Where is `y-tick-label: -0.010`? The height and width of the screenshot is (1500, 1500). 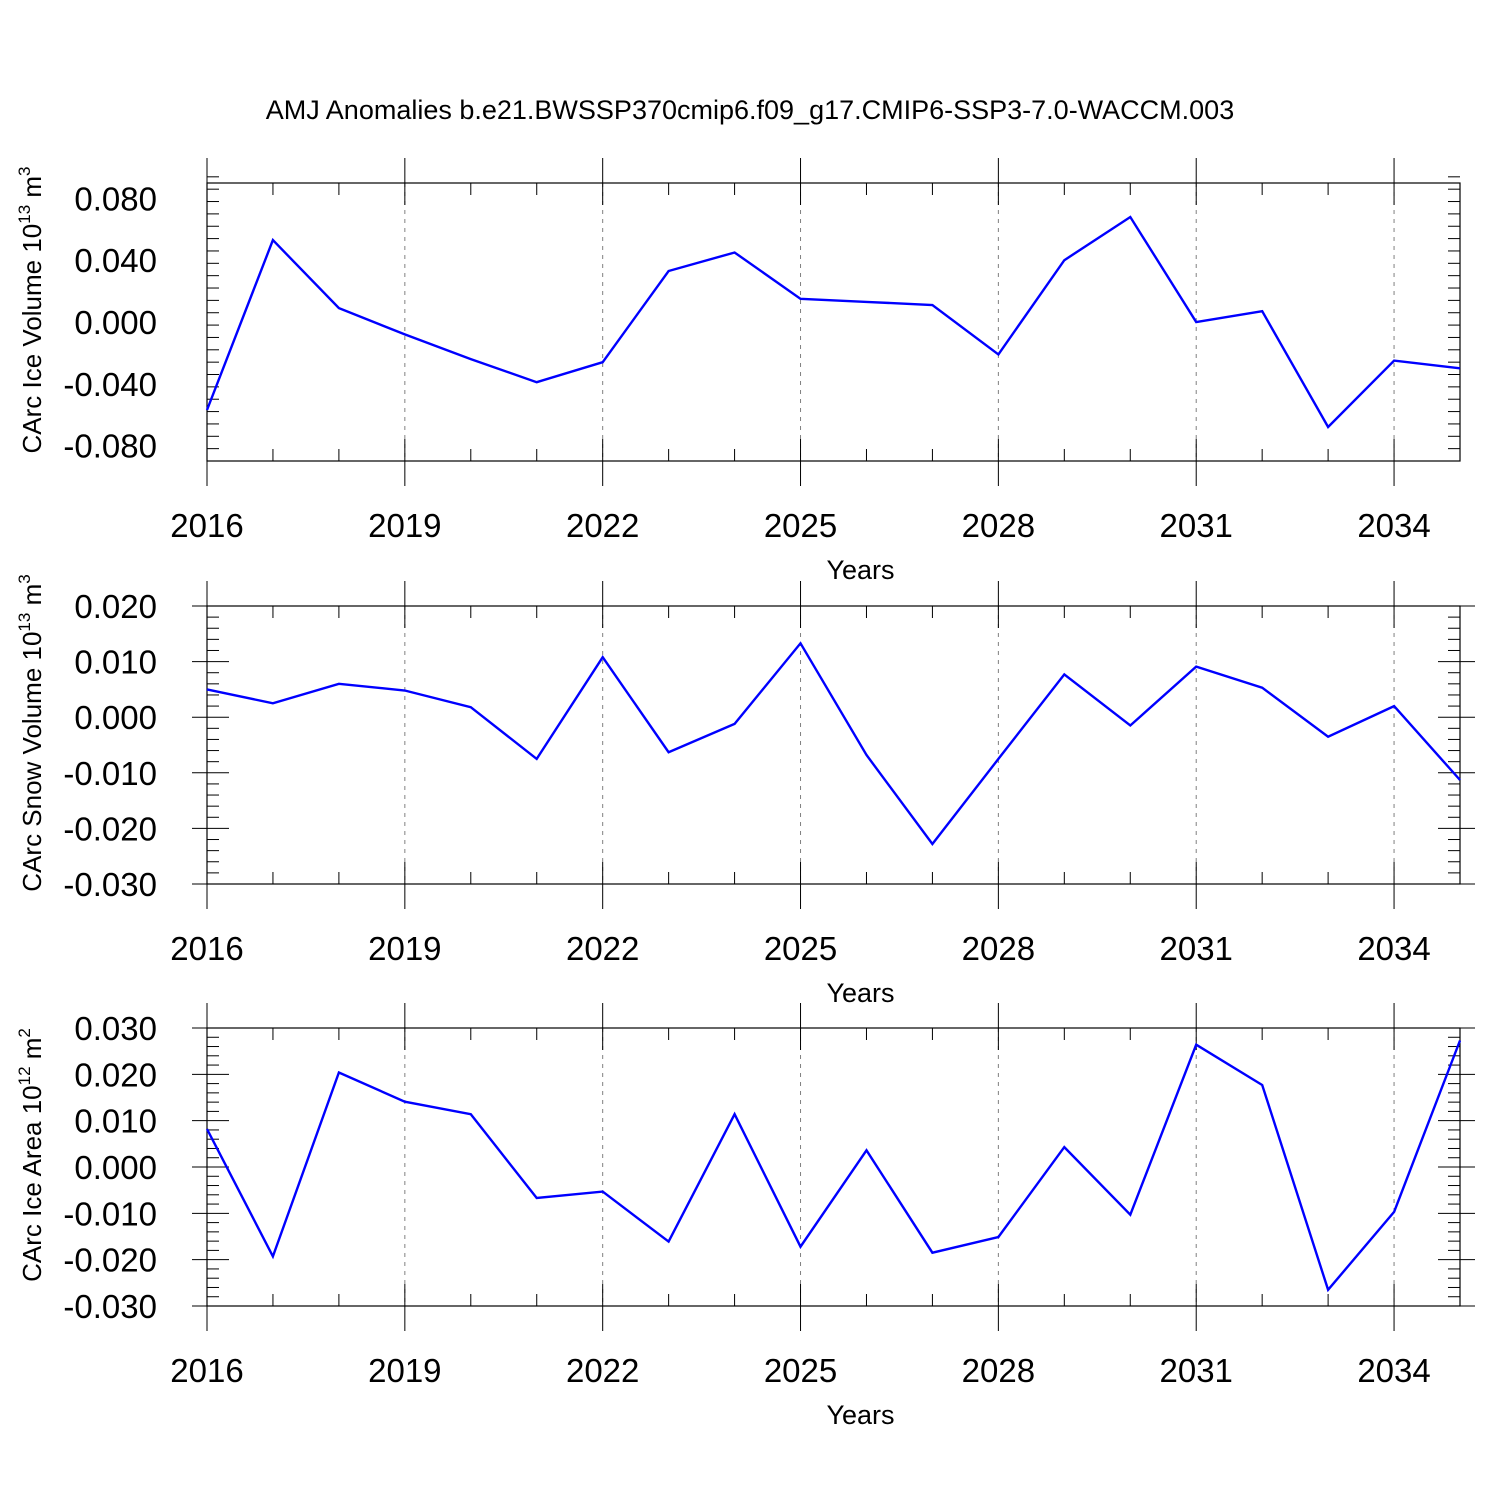 y-tick-label: -0.010 is located at coordinates (110, 773).